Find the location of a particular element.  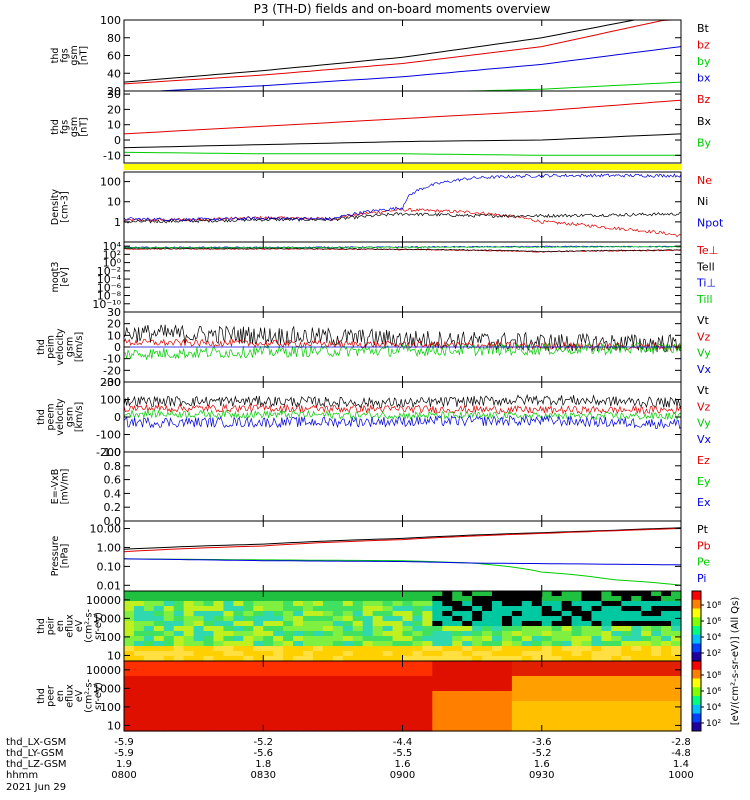

y-tick-label: 80 is located at coordinates (114, 38).